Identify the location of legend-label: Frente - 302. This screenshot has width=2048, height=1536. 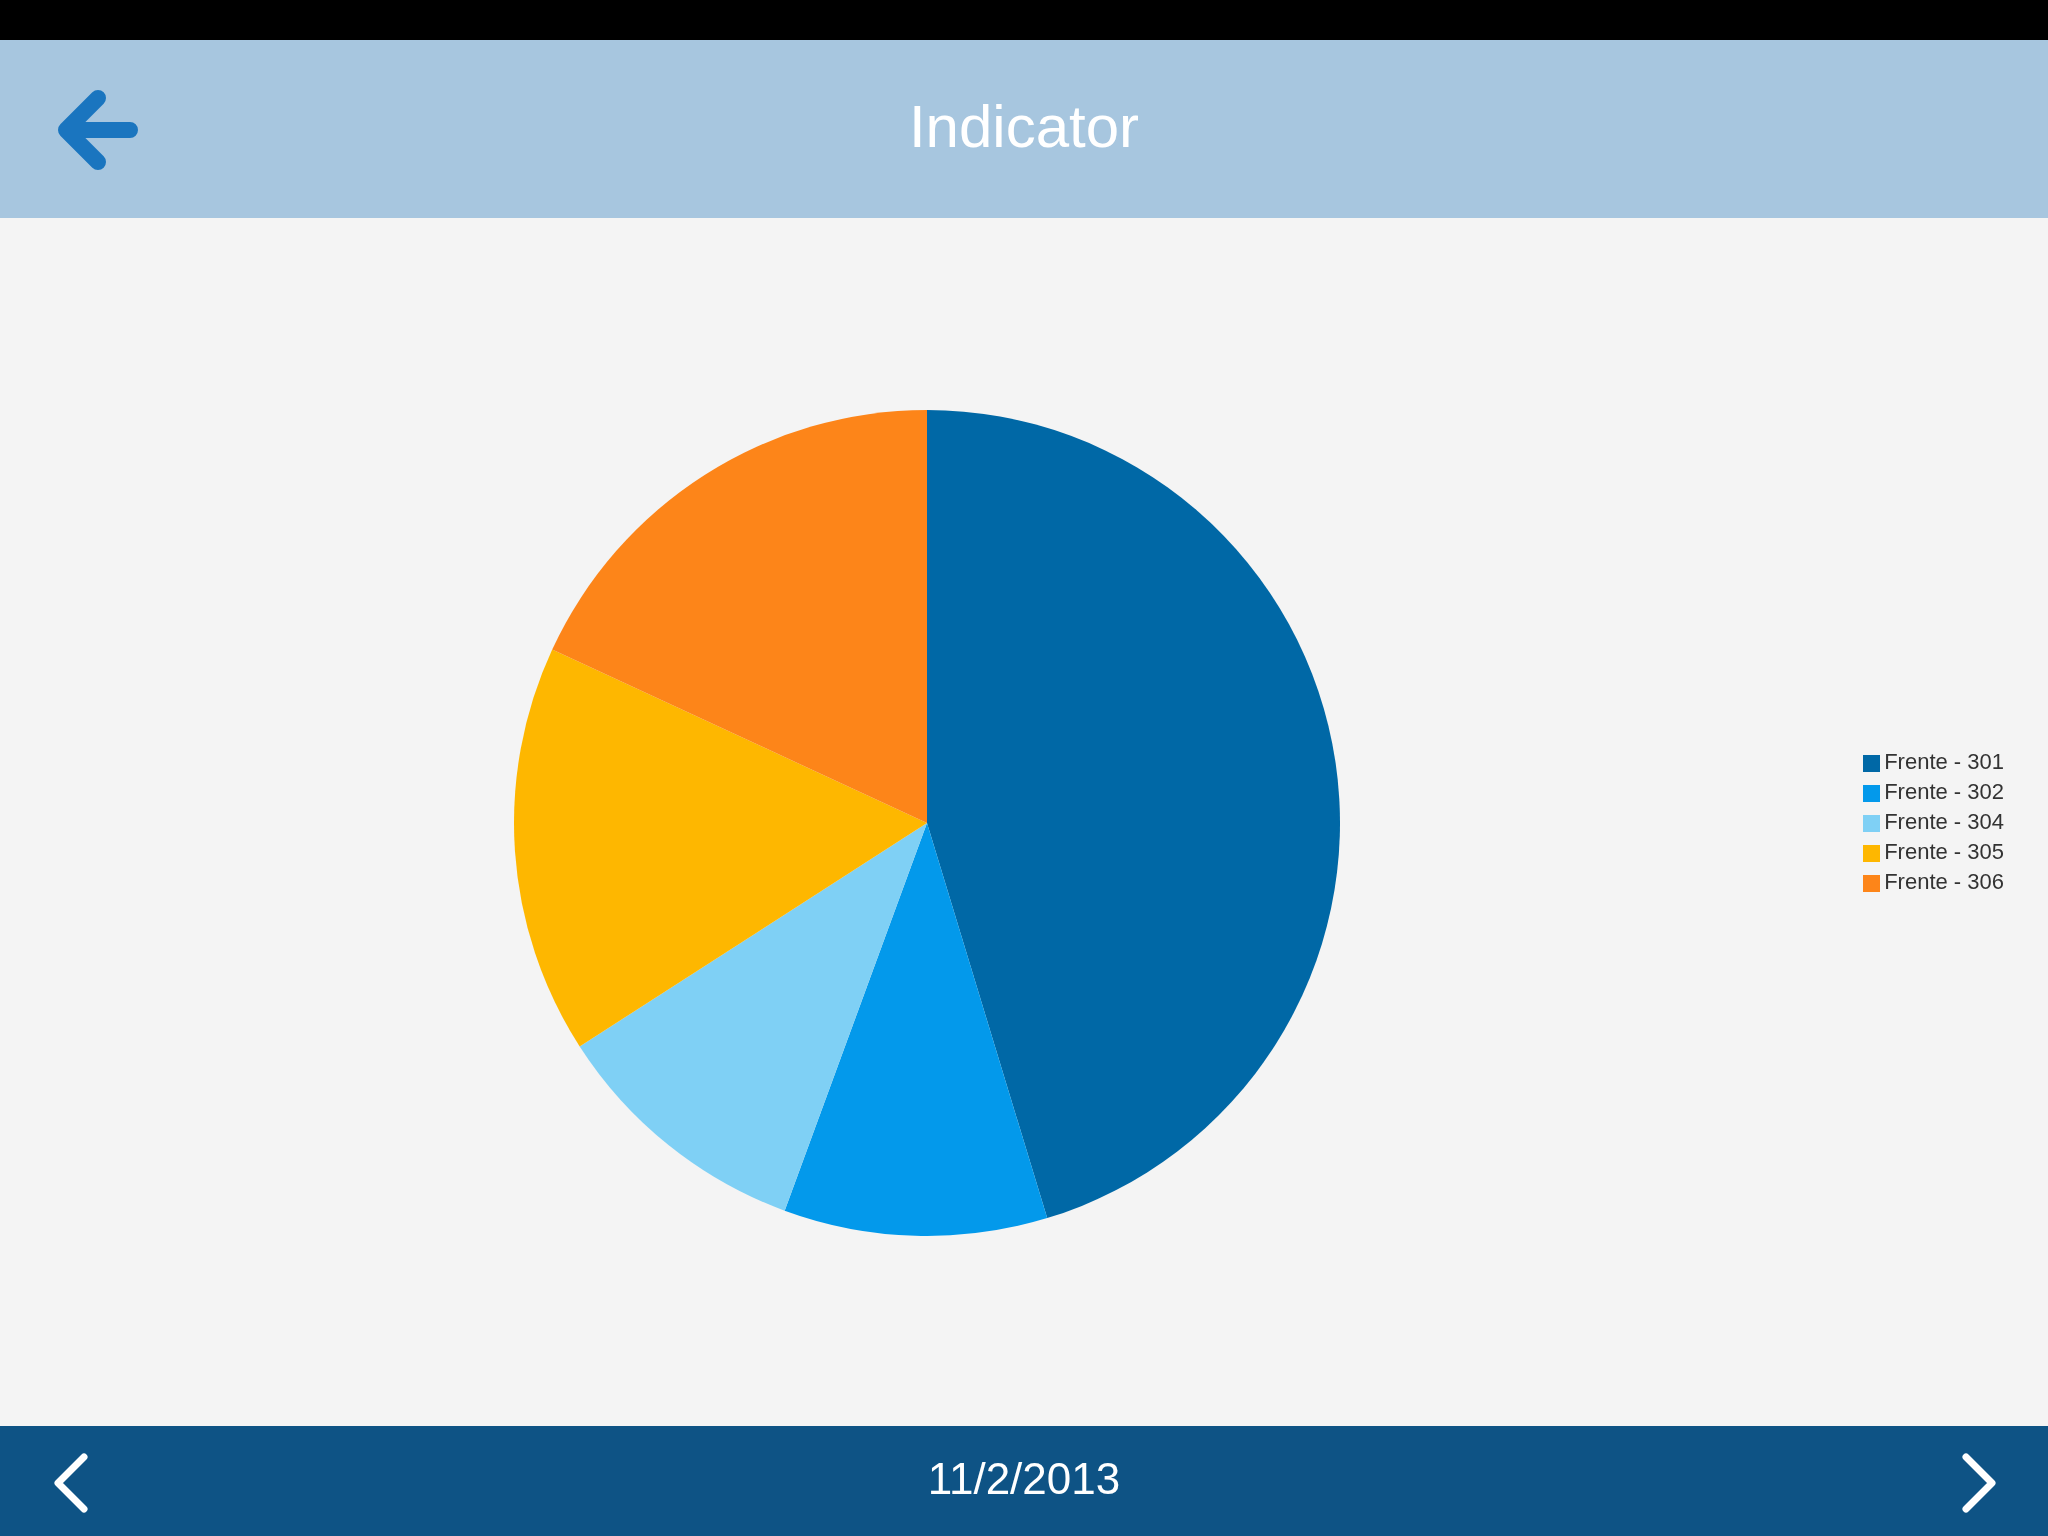
(1944, 791).